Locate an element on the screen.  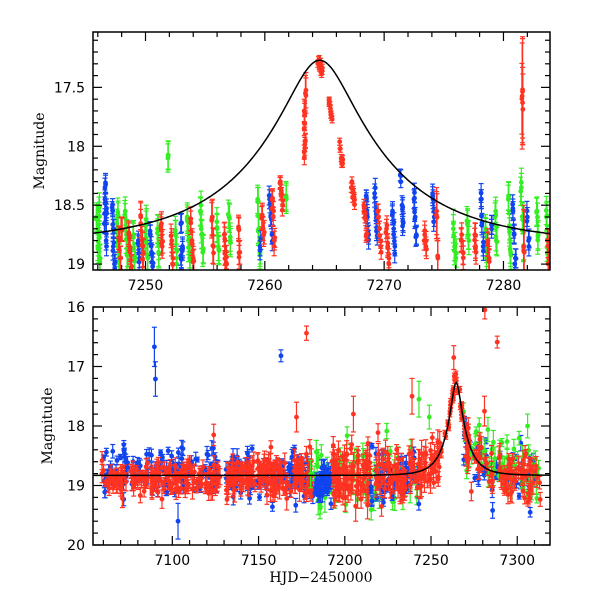
y-tick-label: 17.5 is located at coordinates (69, 88).